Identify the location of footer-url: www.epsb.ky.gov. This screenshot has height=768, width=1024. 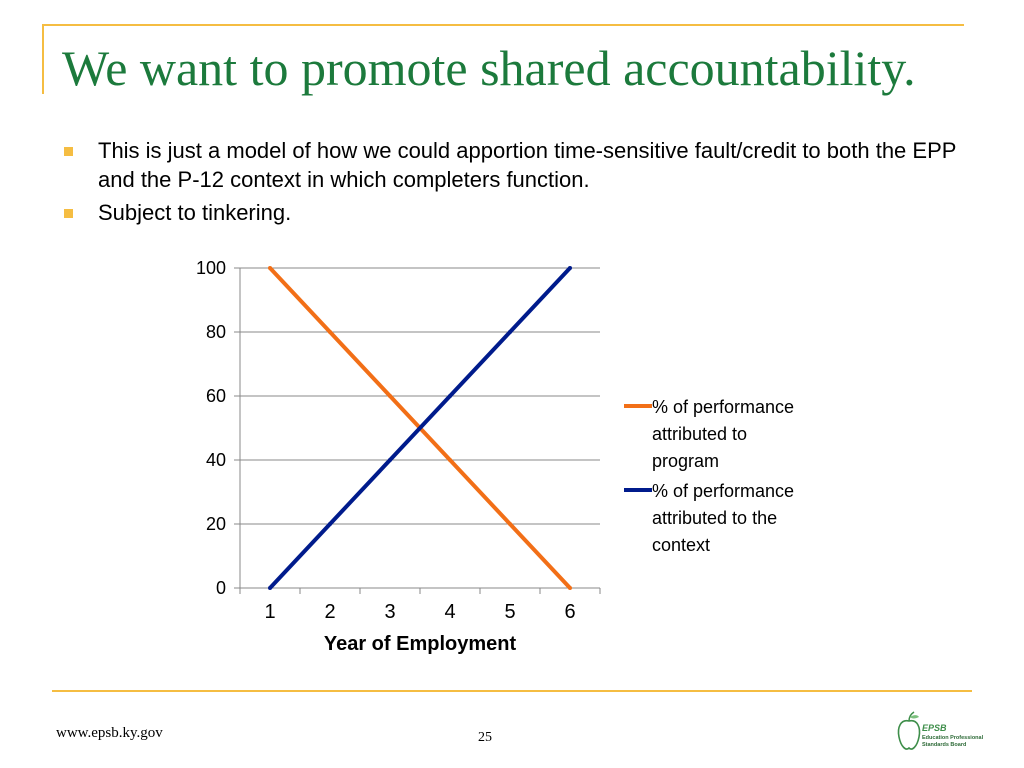
(109, 733).